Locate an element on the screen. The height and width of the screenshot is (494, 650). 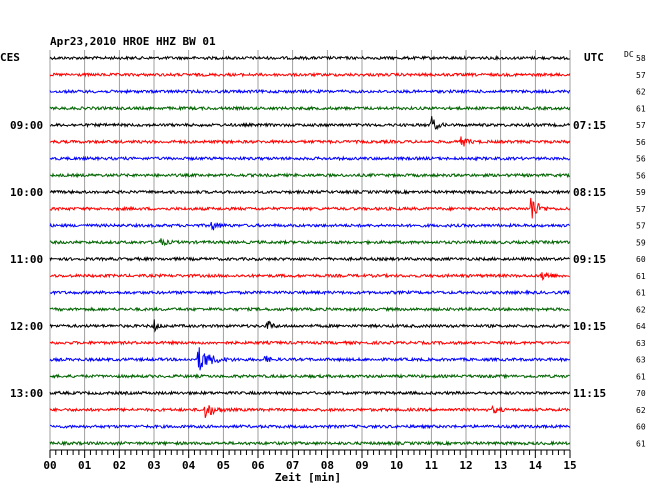
right-time-label: 10:15 is located at coordinates (589, 326).